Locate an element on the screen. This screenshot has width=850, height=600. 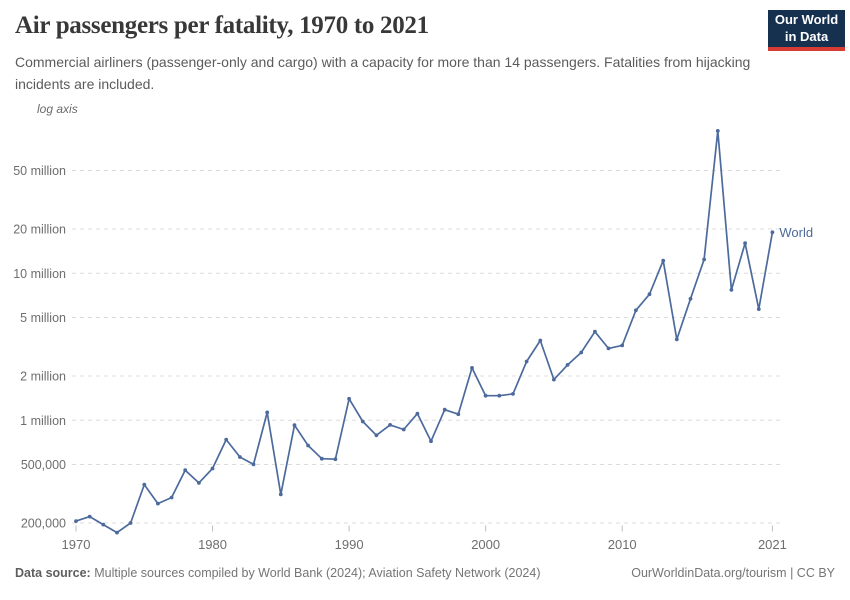
y-tick-label: 1 million is located at coordinates (43, 421).